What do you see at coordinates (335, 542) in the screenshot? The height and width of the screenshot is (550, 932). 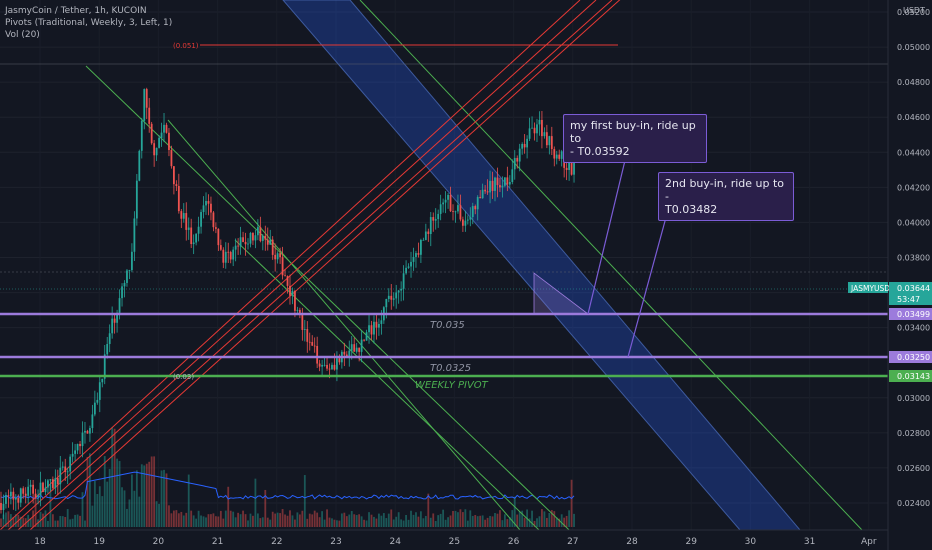 I see `x-tick-label: 23` at bounding box center [335, 542].